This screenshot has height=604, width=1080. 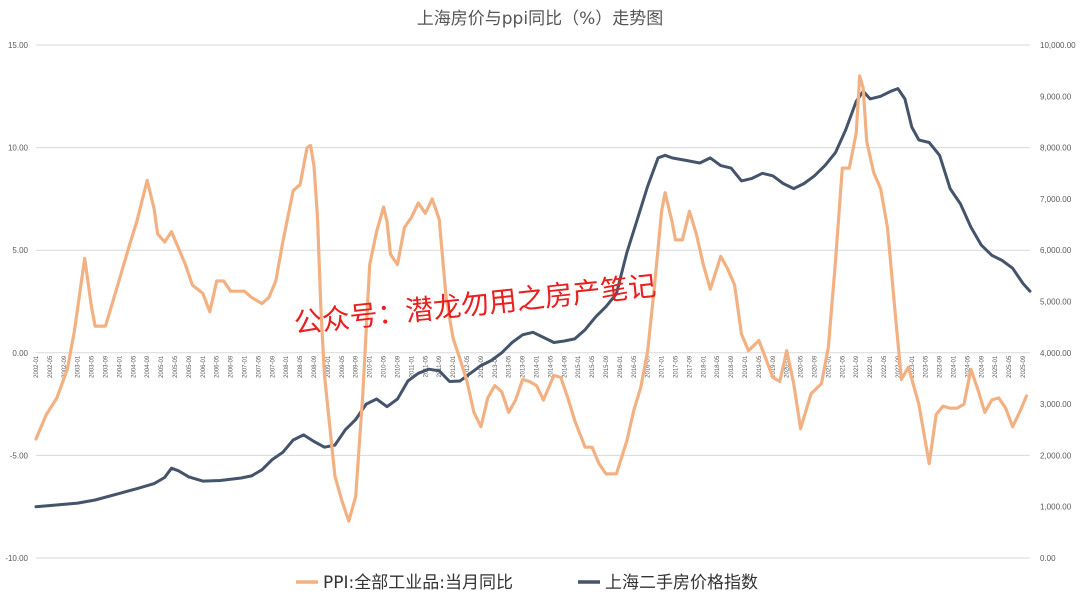 I want to click on x-tick-label: 2012-01, so click(x=454, y=366).